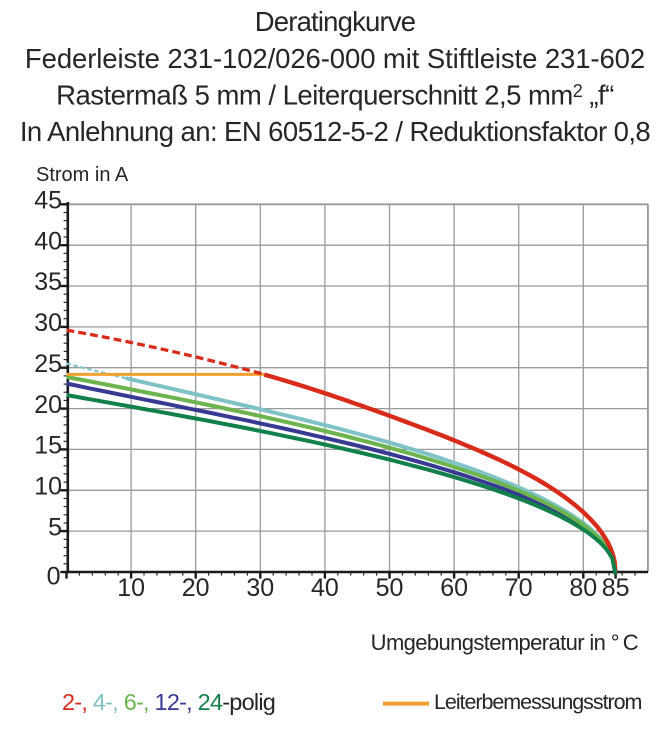 This screenshot has height=737, width=671. I want to click on svg-text: 80, so click(583, 588).